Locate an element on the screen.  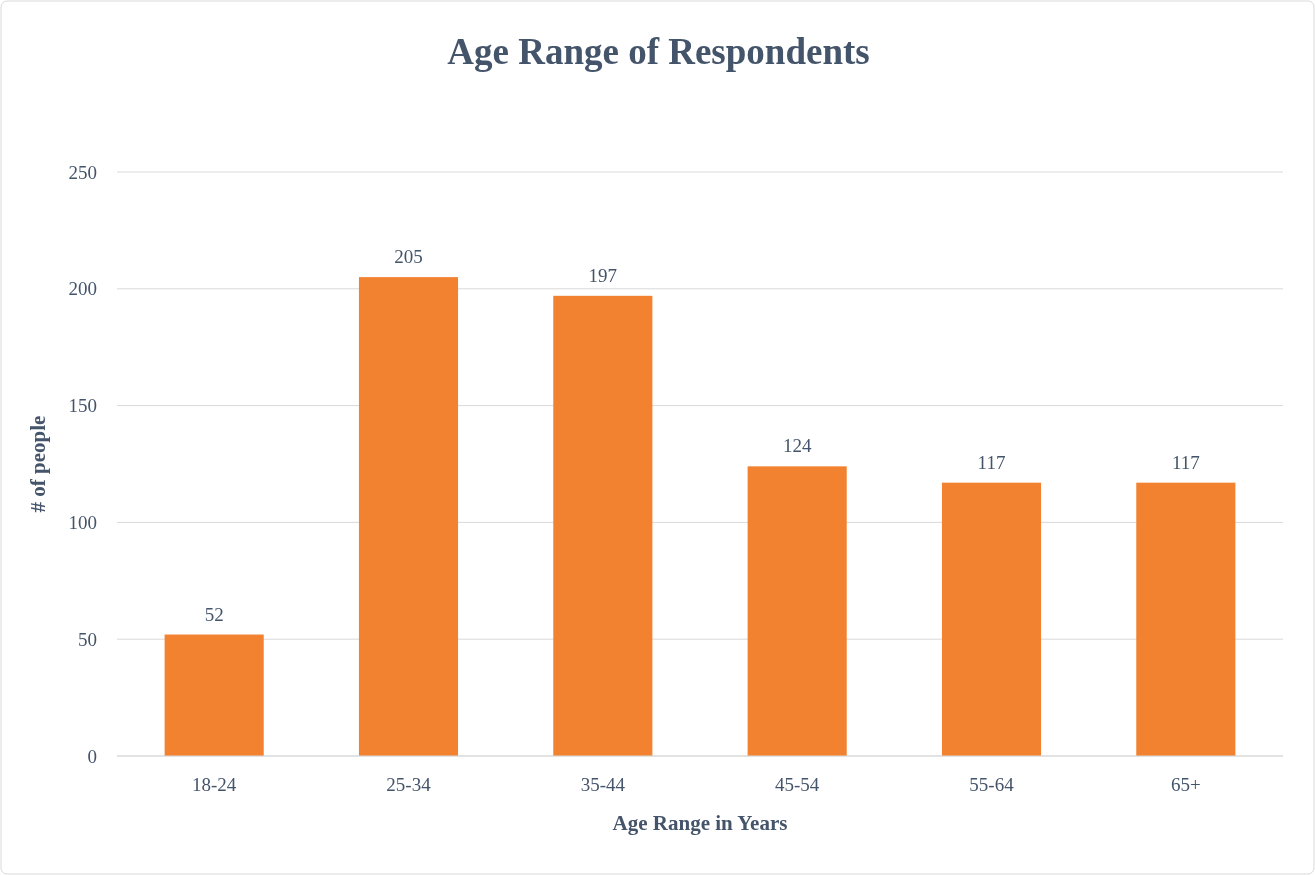
data-label: 205 is located at coordinates (408, 257).